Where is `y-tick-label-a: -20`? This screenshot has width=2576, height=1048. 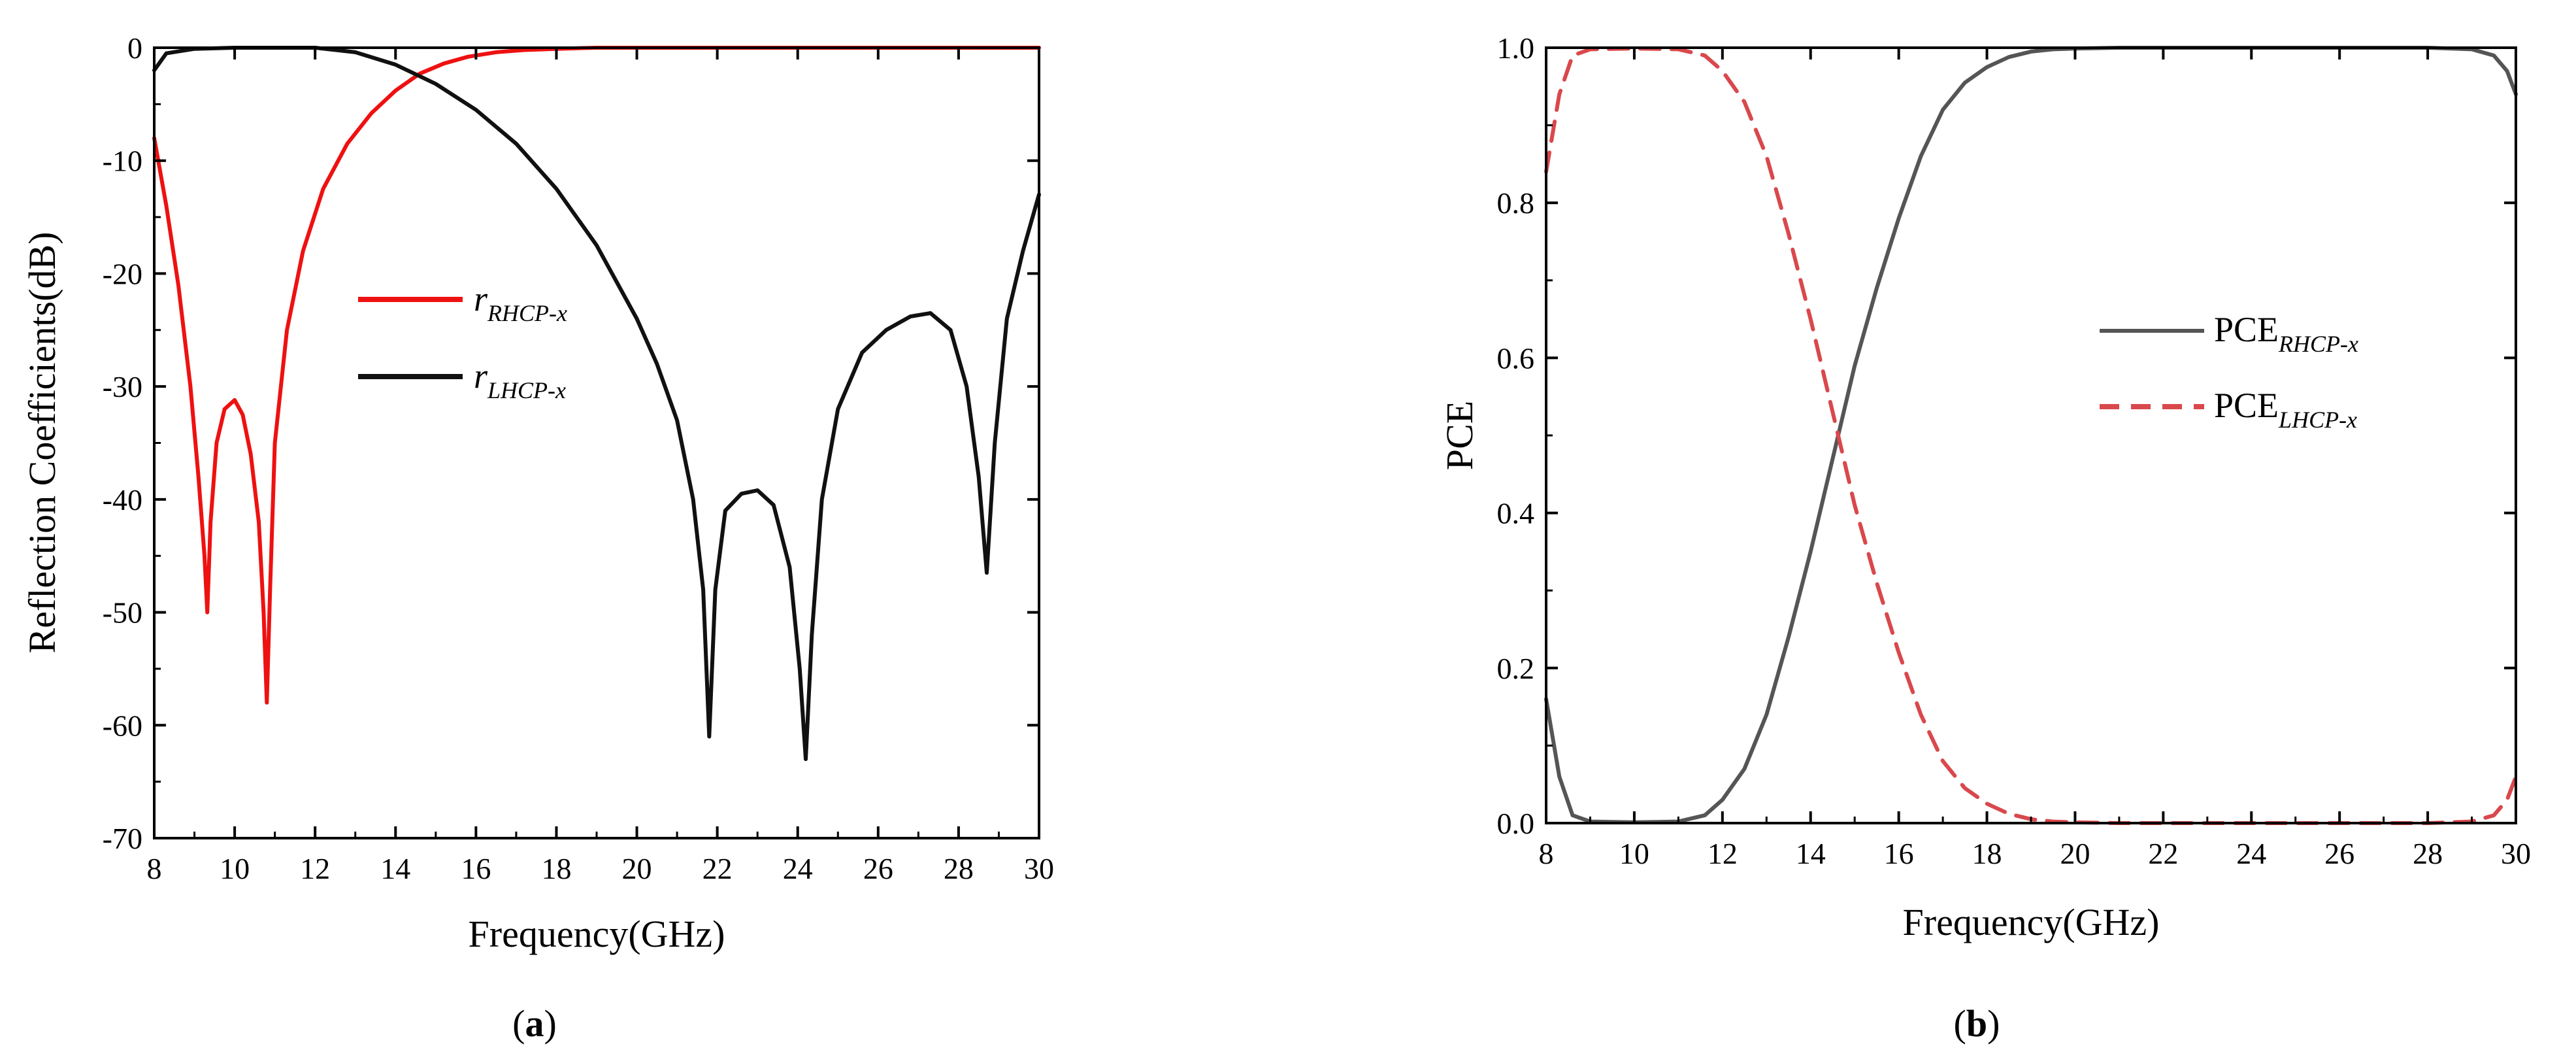 y-tick-label-a: -20 is located at coordinates (122, 273).